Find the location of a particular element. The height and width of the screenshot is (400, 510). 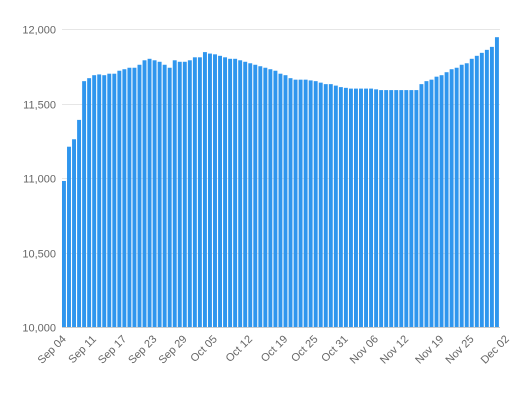

x-tick-label: Dec 02 is located at coordinates (494, 349).